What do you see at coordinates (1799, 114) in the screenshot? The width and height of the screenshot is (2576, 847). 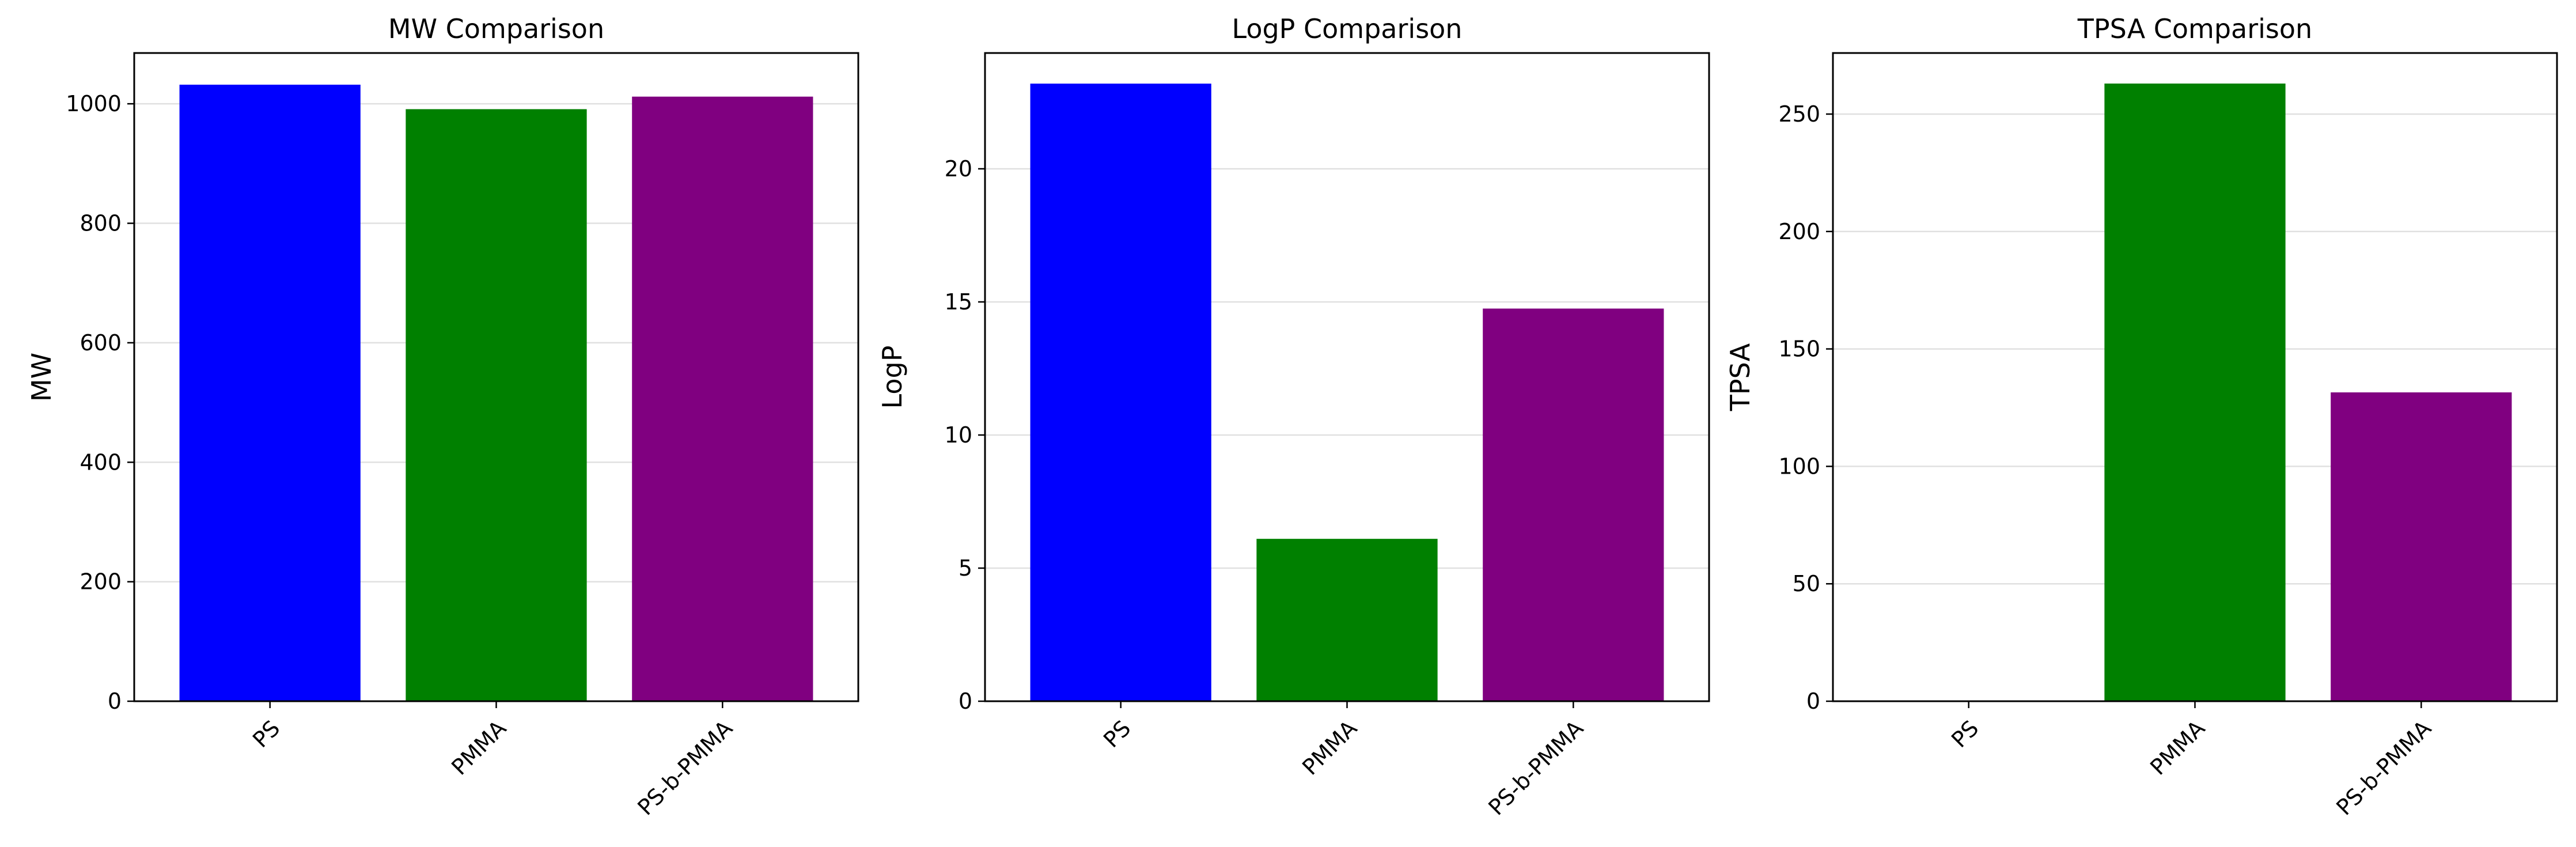 I see `y-tick-label: 250` at bounding box center [1799, 114].